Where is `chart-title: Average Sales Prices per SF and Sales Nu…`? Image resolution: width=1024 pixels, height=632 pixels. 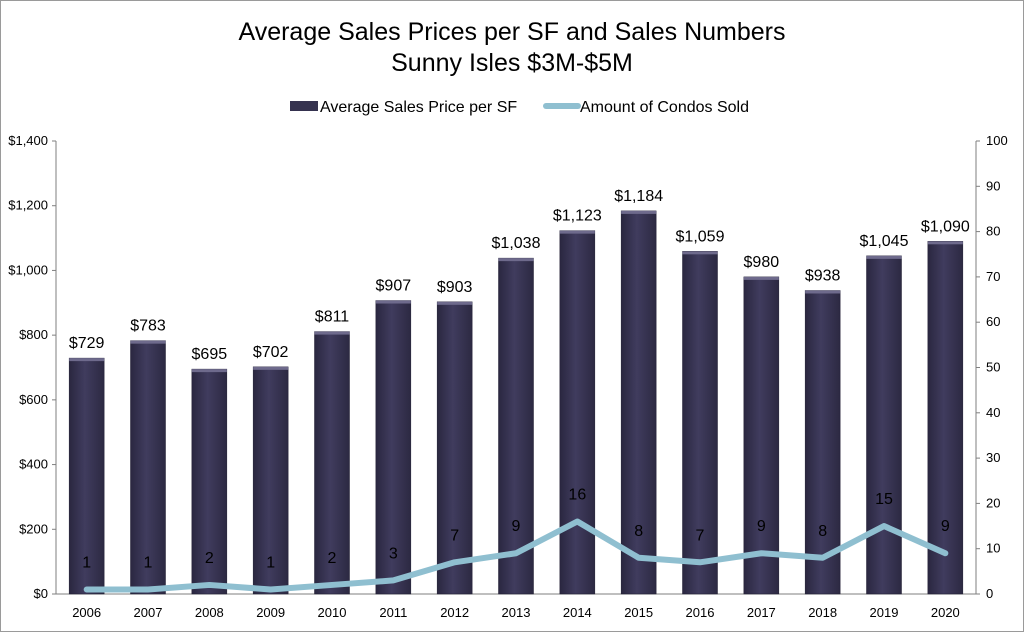
chart-title: Average Sales Prices per SF and Sales Nu… is located at coordinates (512, 32).